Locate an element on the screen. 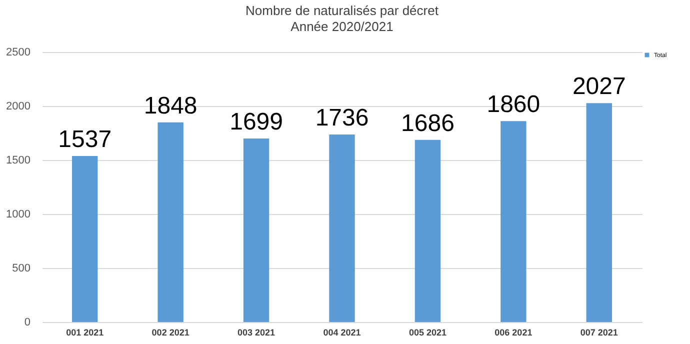 The image size is (690, 344). data-label: 1736 is located at coordinates (342, 118).